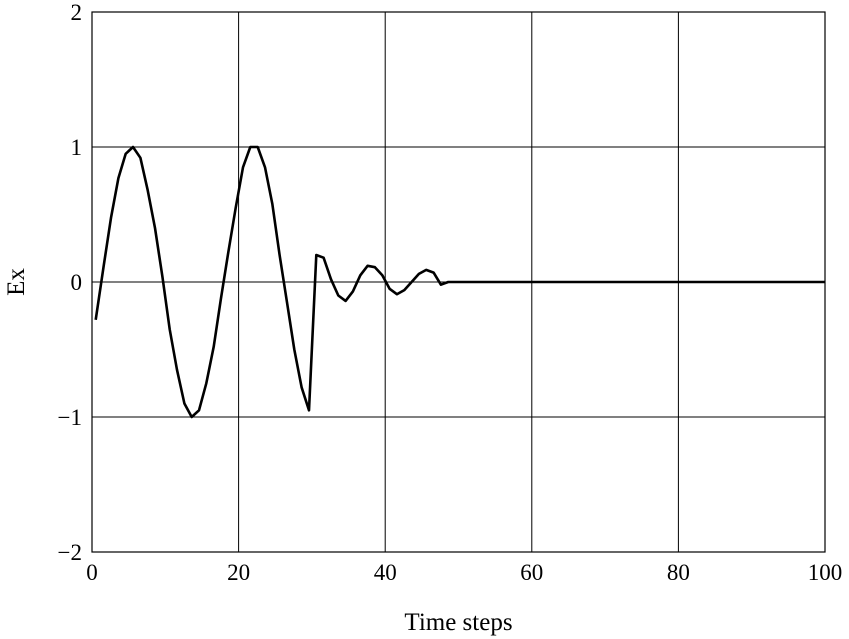 This screenshot has height=639, width=849. Describe the element at coordinates (458, 622) in the screenshot. I see `x-axis-label: Time steps` at that location.